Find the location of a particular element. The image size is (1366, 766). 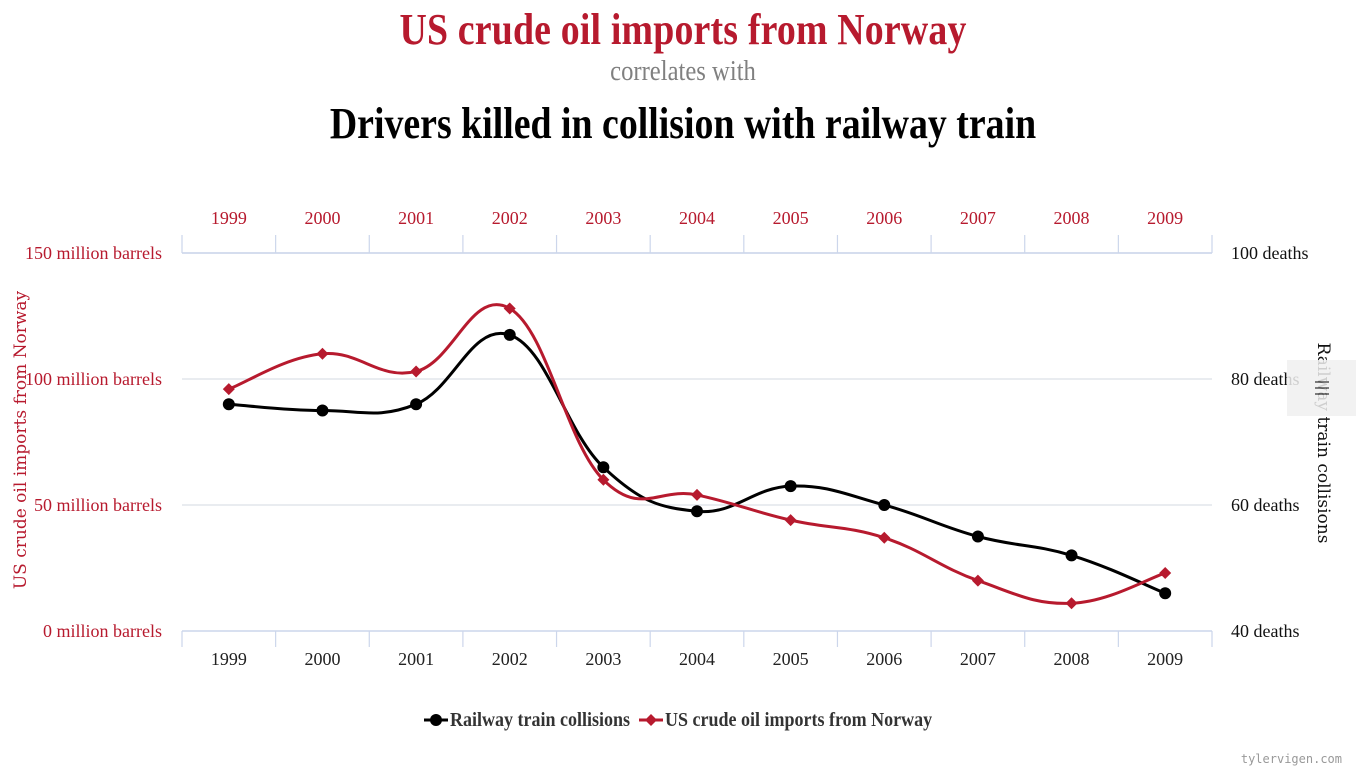

top-year-label: 2001 is located at coordinates (416, 218).